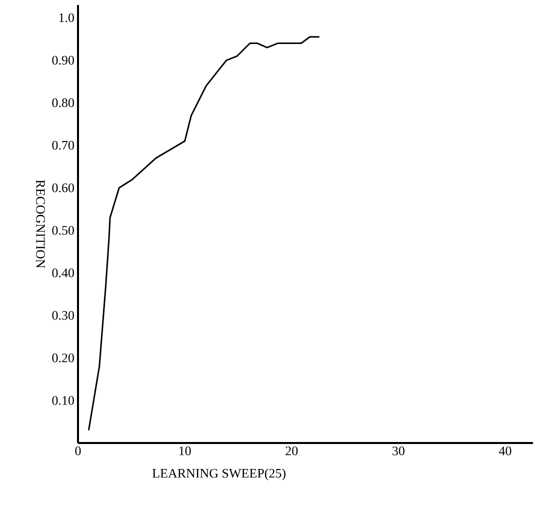  What do you see at coordinates (66, 17) in the screenshot?
I see `y-tick-label: 1.0` at bounding box center [66, 17].